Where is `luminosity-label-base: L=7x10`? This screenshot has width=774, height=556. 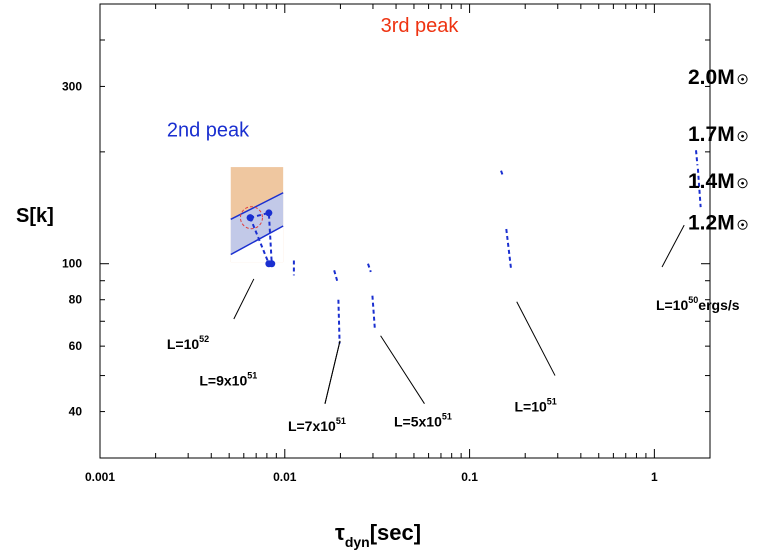
luminosity-label-base: L=7x10 is located at coordinates (312, 426).